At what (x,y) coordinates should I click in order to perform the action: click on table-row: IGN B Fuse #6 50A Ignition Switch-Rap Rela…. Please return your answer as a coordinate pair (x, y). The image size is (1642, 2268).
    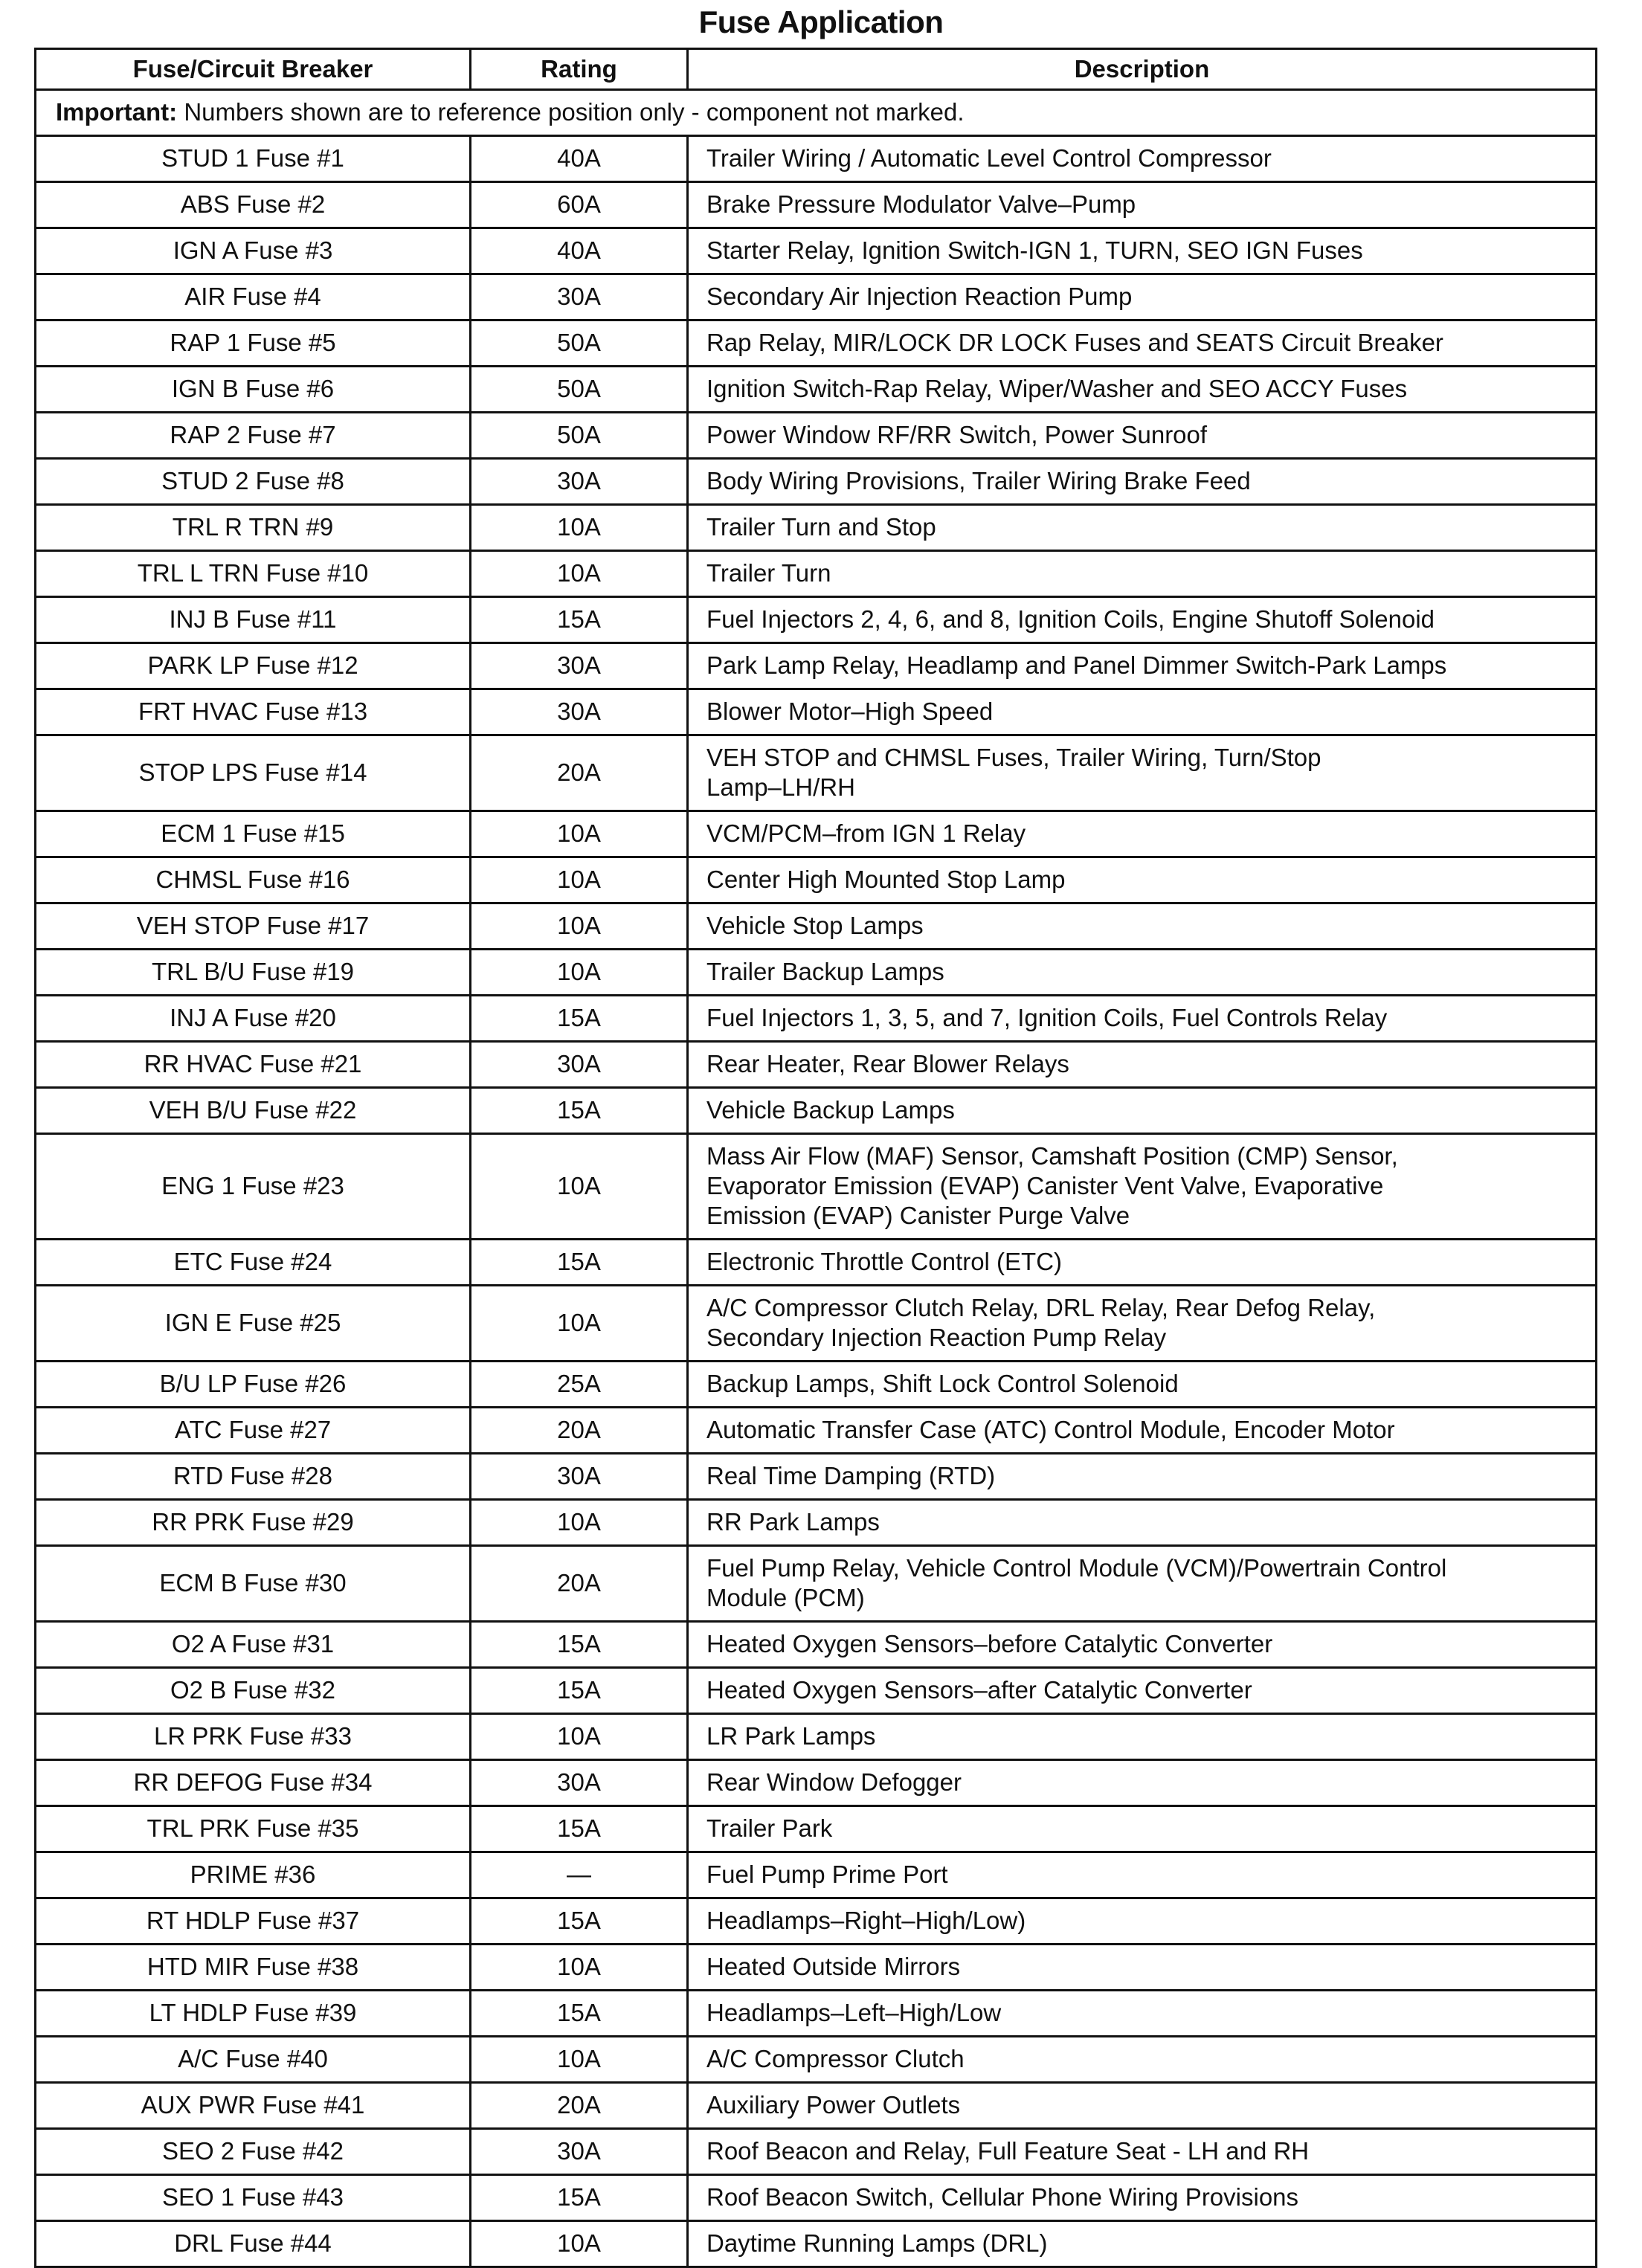
    Looking at the image, I should click on (815, 389).